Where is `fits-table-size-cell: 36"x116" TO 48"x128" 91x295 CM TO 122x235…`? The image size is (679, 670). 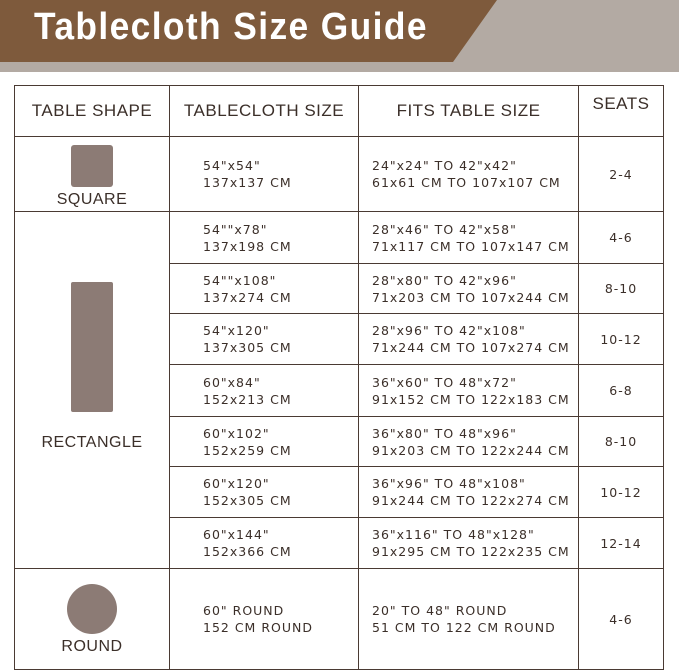
fits-table-size-cell: 36"x116" TO 48"x128" 91x295 CM TO 122x235… is located at coordinates (468, 543).